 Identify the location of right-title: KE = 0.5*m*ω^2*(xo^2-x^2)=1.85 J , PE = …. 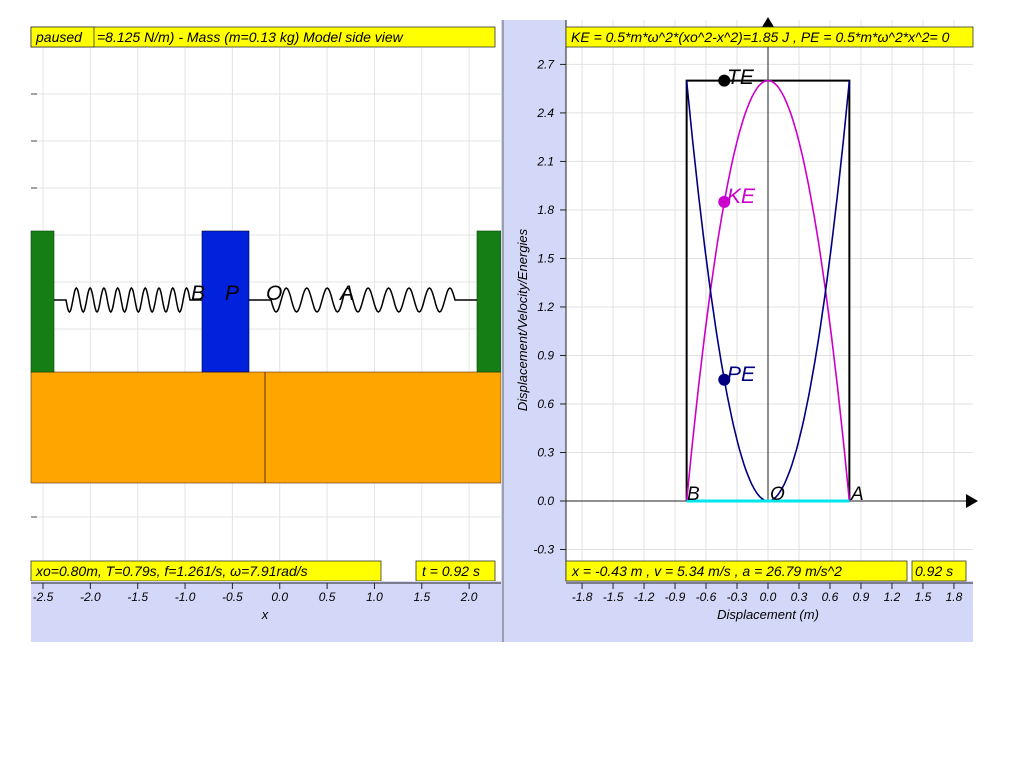
(760, 37).